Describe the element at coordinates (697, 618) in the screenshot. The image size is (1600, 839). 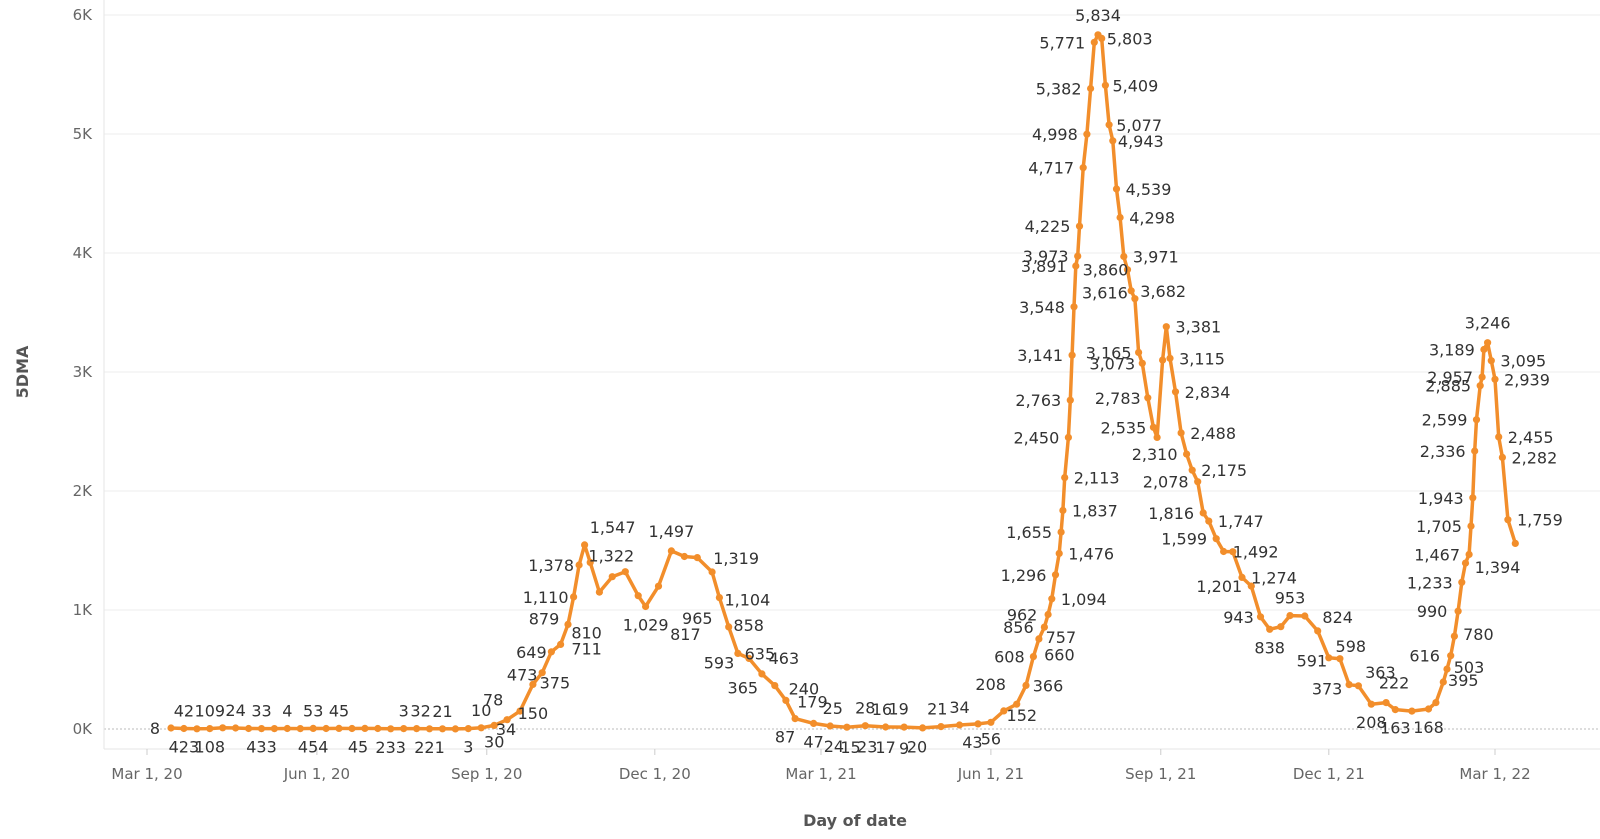
I see `data-label: 965` at that location.